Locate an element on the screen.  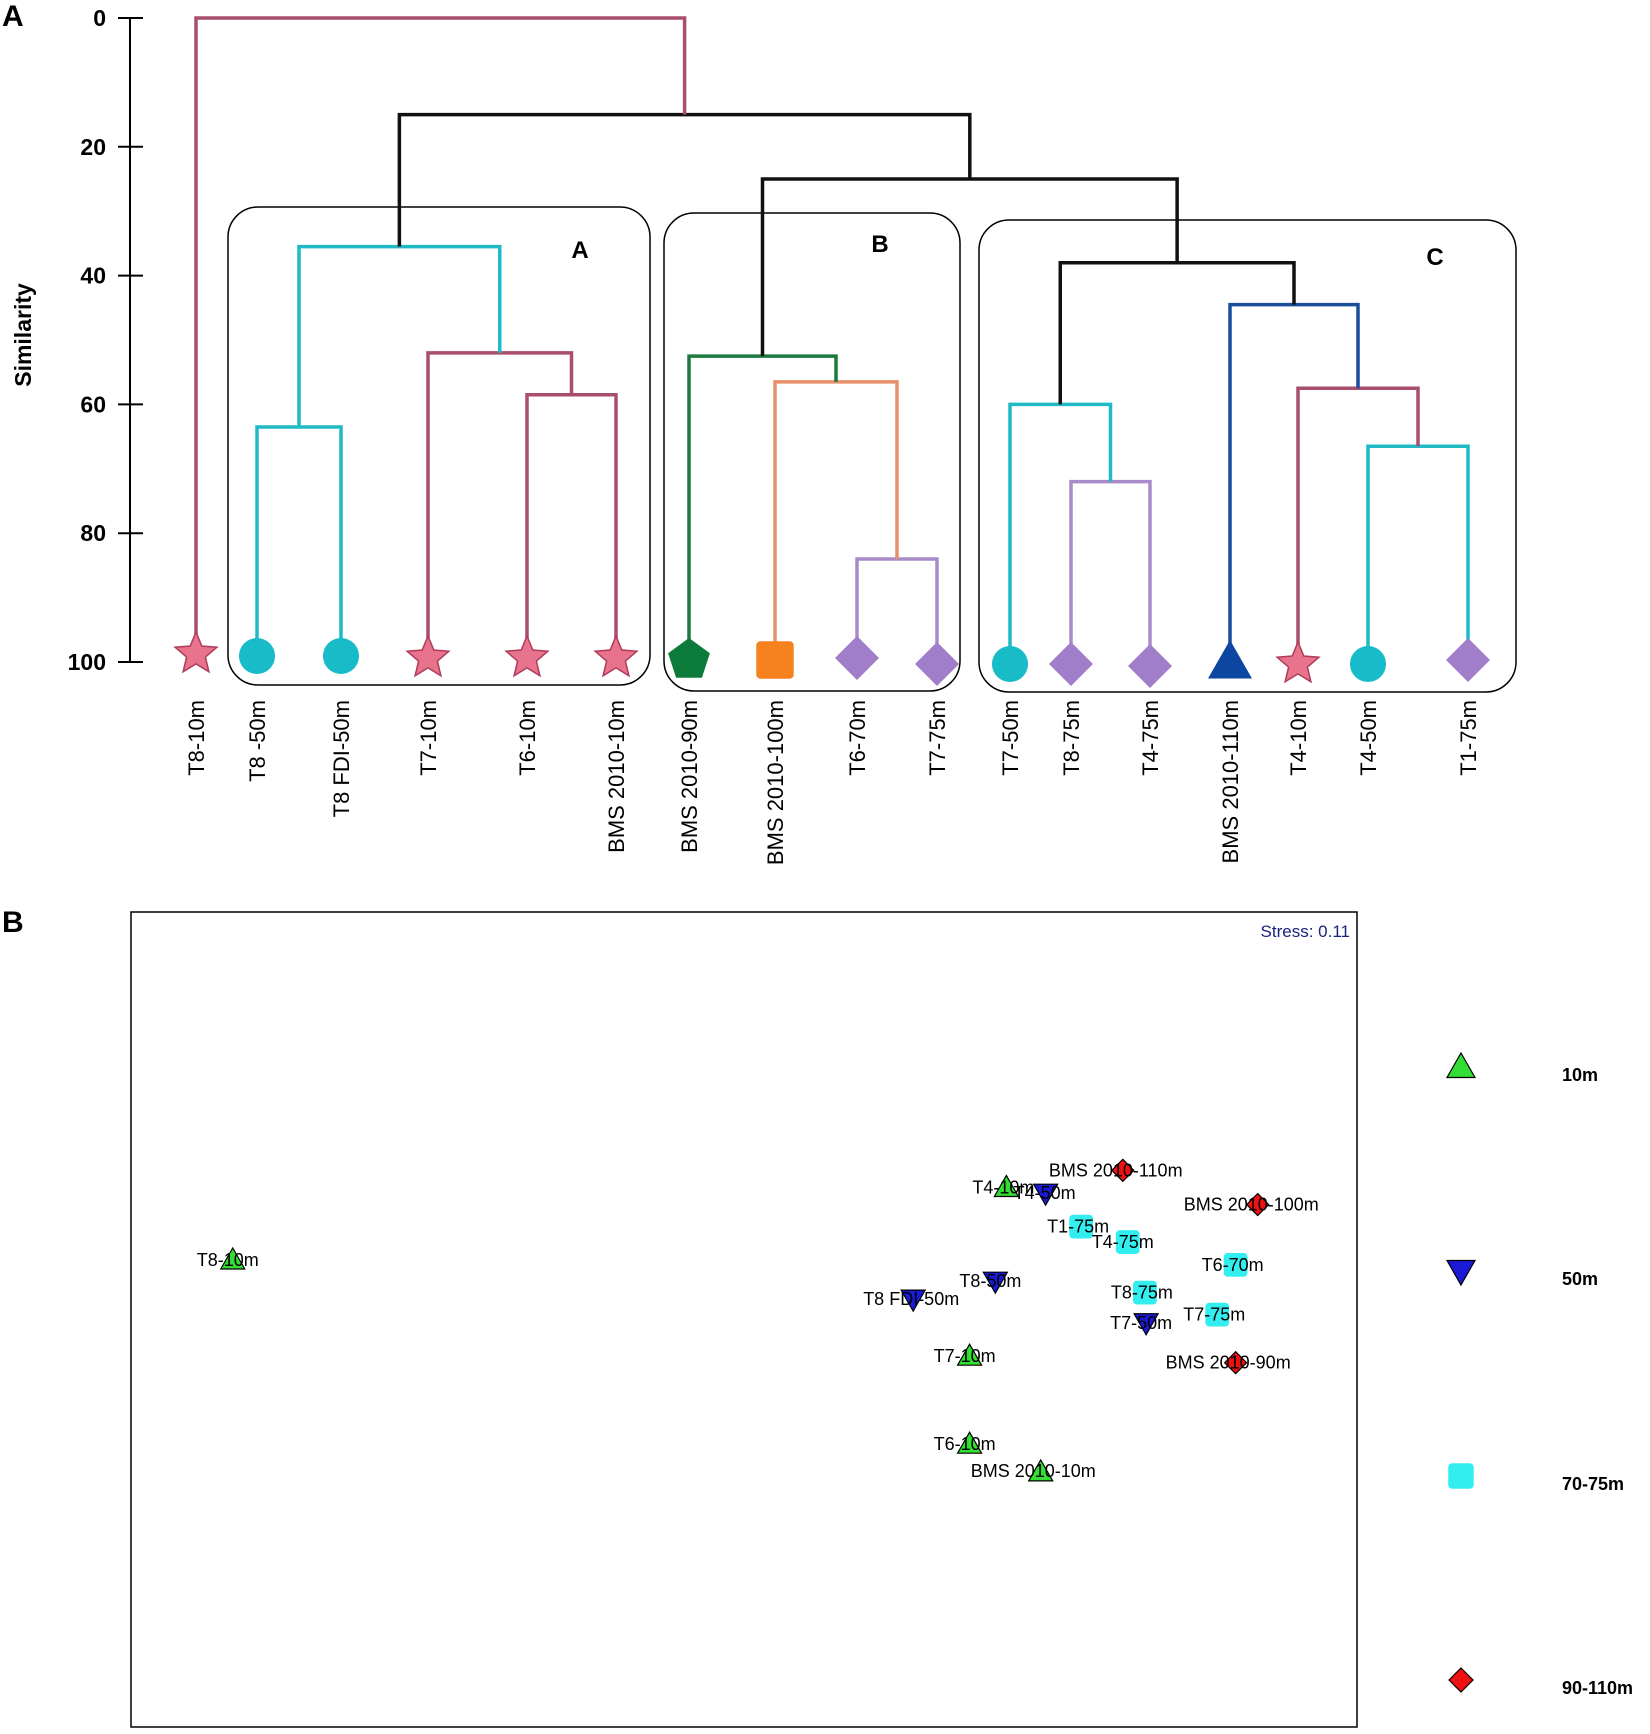
point-label: T7-50m is located at coordinates (1141, 1323).